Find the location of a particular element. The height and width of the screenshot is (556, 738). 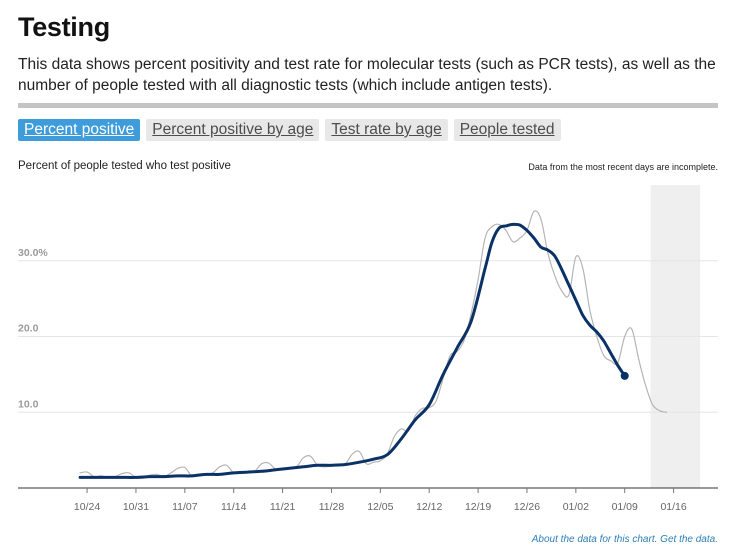

x-tick-label: 11/07 is located at coordinates (185, 507).